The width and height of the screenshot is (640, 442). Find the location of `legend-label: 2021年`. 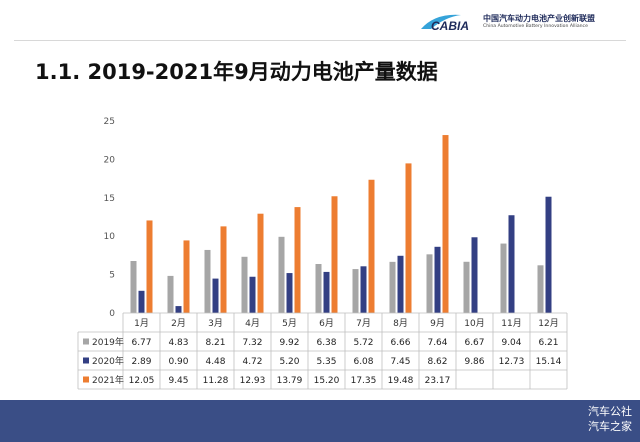

legend-label: 2021年 is located at coordinates (108, 380).